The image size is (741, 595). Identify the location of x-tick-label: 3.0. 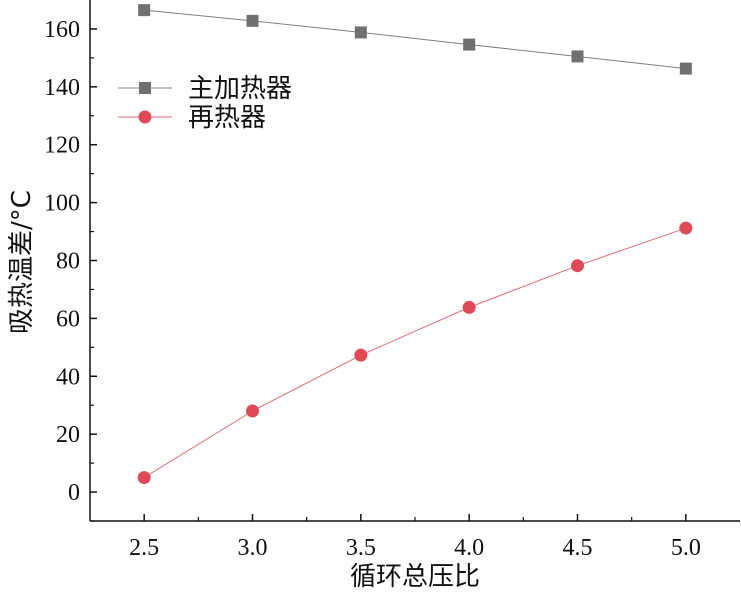
(253, 548).